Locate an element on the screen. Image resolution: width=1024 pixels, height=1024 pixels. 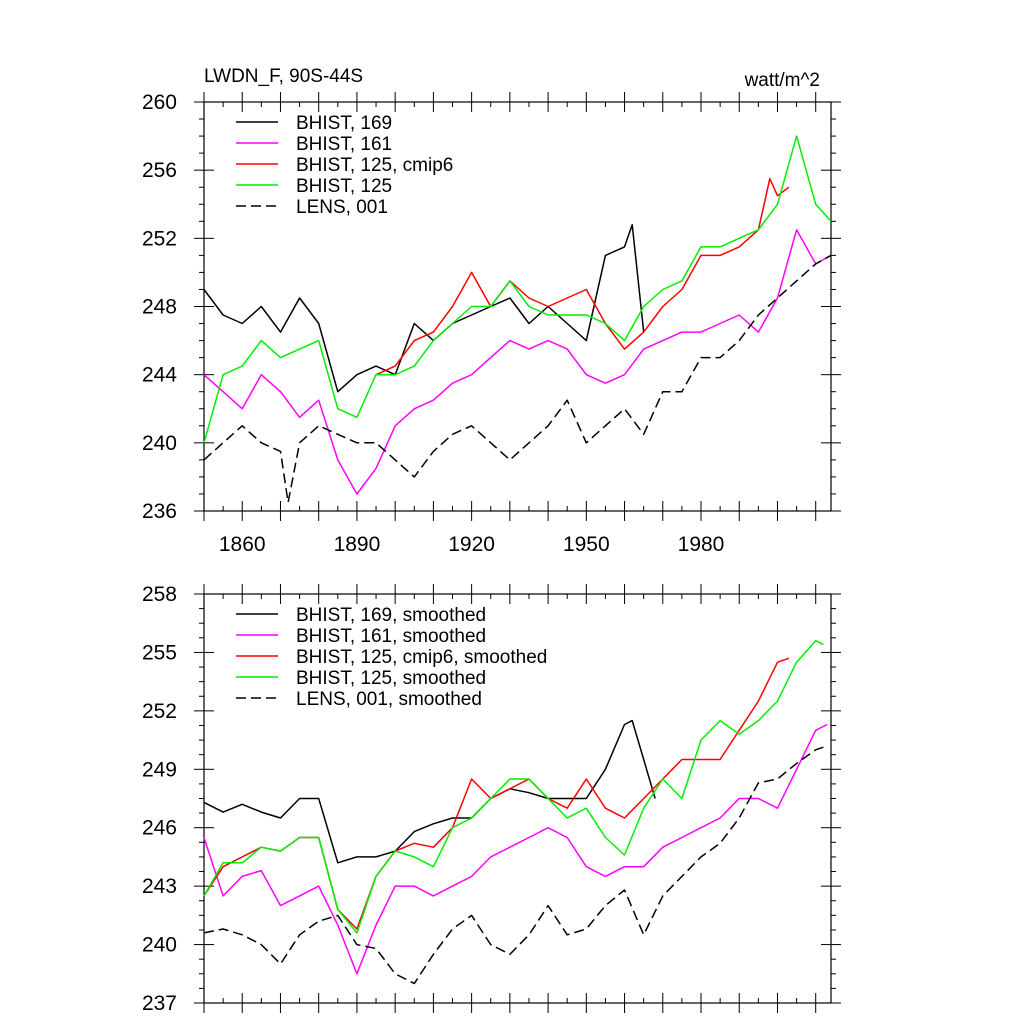
top-y-tick-labels: 236 240 244 248 252 256 260 is located at coordinates (159, 307).